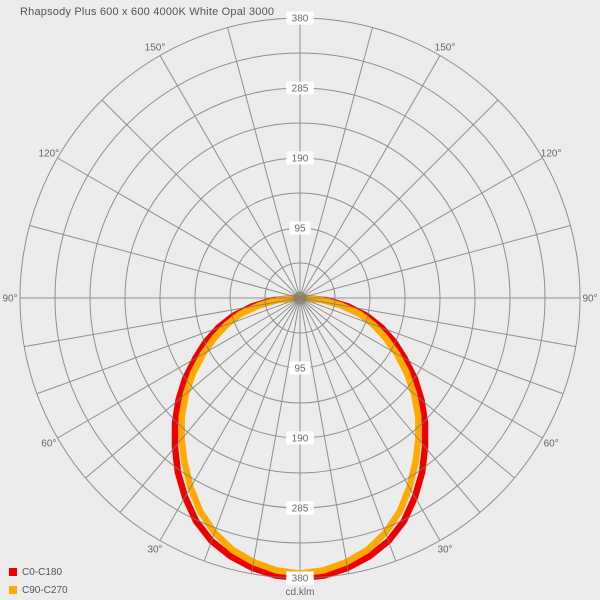 This screenshot has width=600, height=600. I want to click on unit-label: cd.klm, so click(300, 592).